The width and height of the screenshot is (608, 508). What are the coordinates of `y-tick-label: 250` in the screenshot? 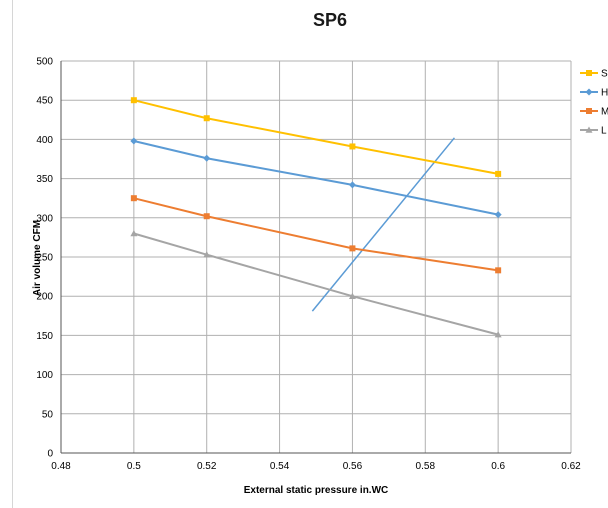 It's located at (44, 258).